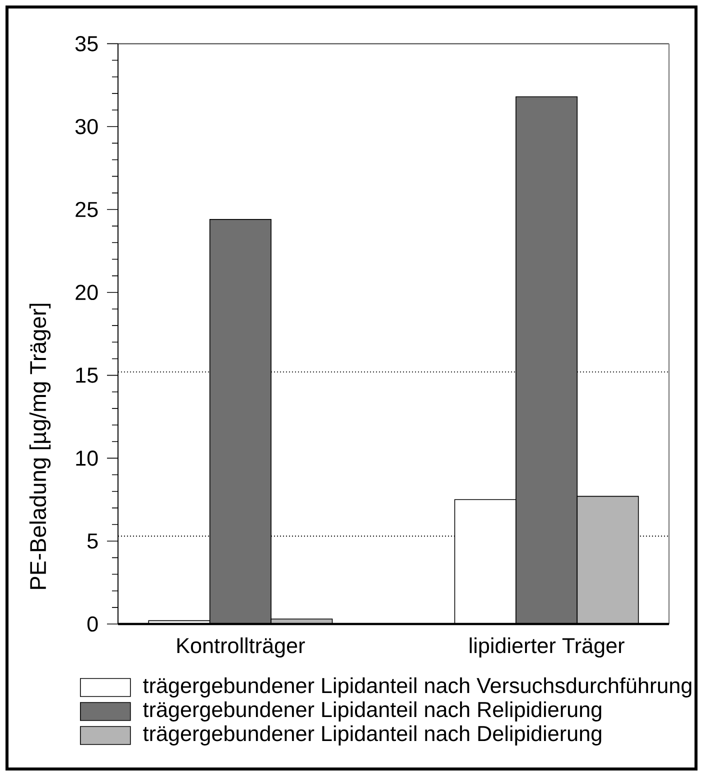 The width and height of the screenshot is (703, 776). Describe the element at coordinates (86, 44) in the screenshot. I see `y-tick-label: 35` at that location.